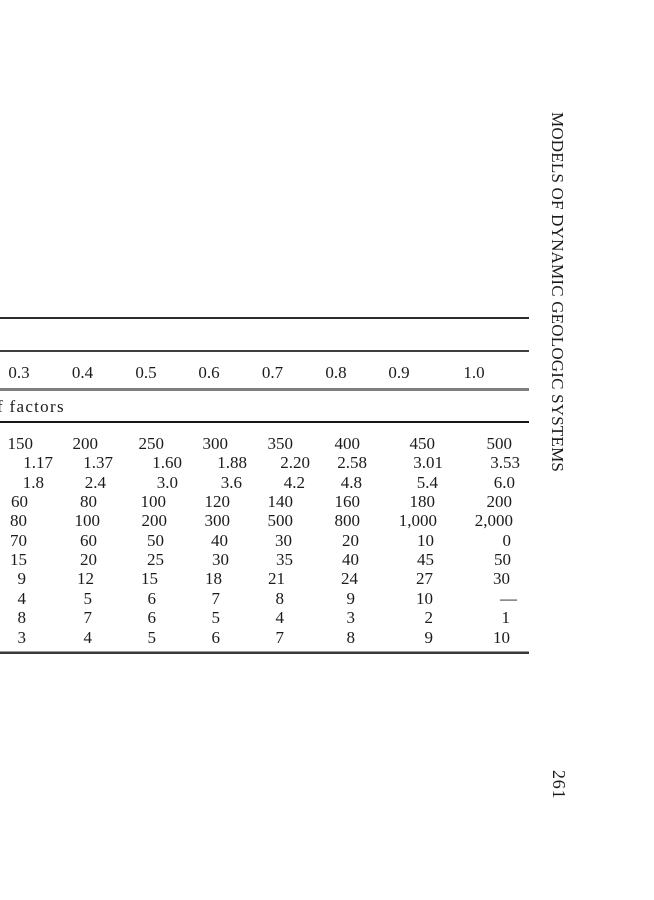 This screenshot has width=654, height=900. What do you see at coordinates (474, 372) in the screenshot?
I see `column-header: 1.0` at bounding box center [474, 372].